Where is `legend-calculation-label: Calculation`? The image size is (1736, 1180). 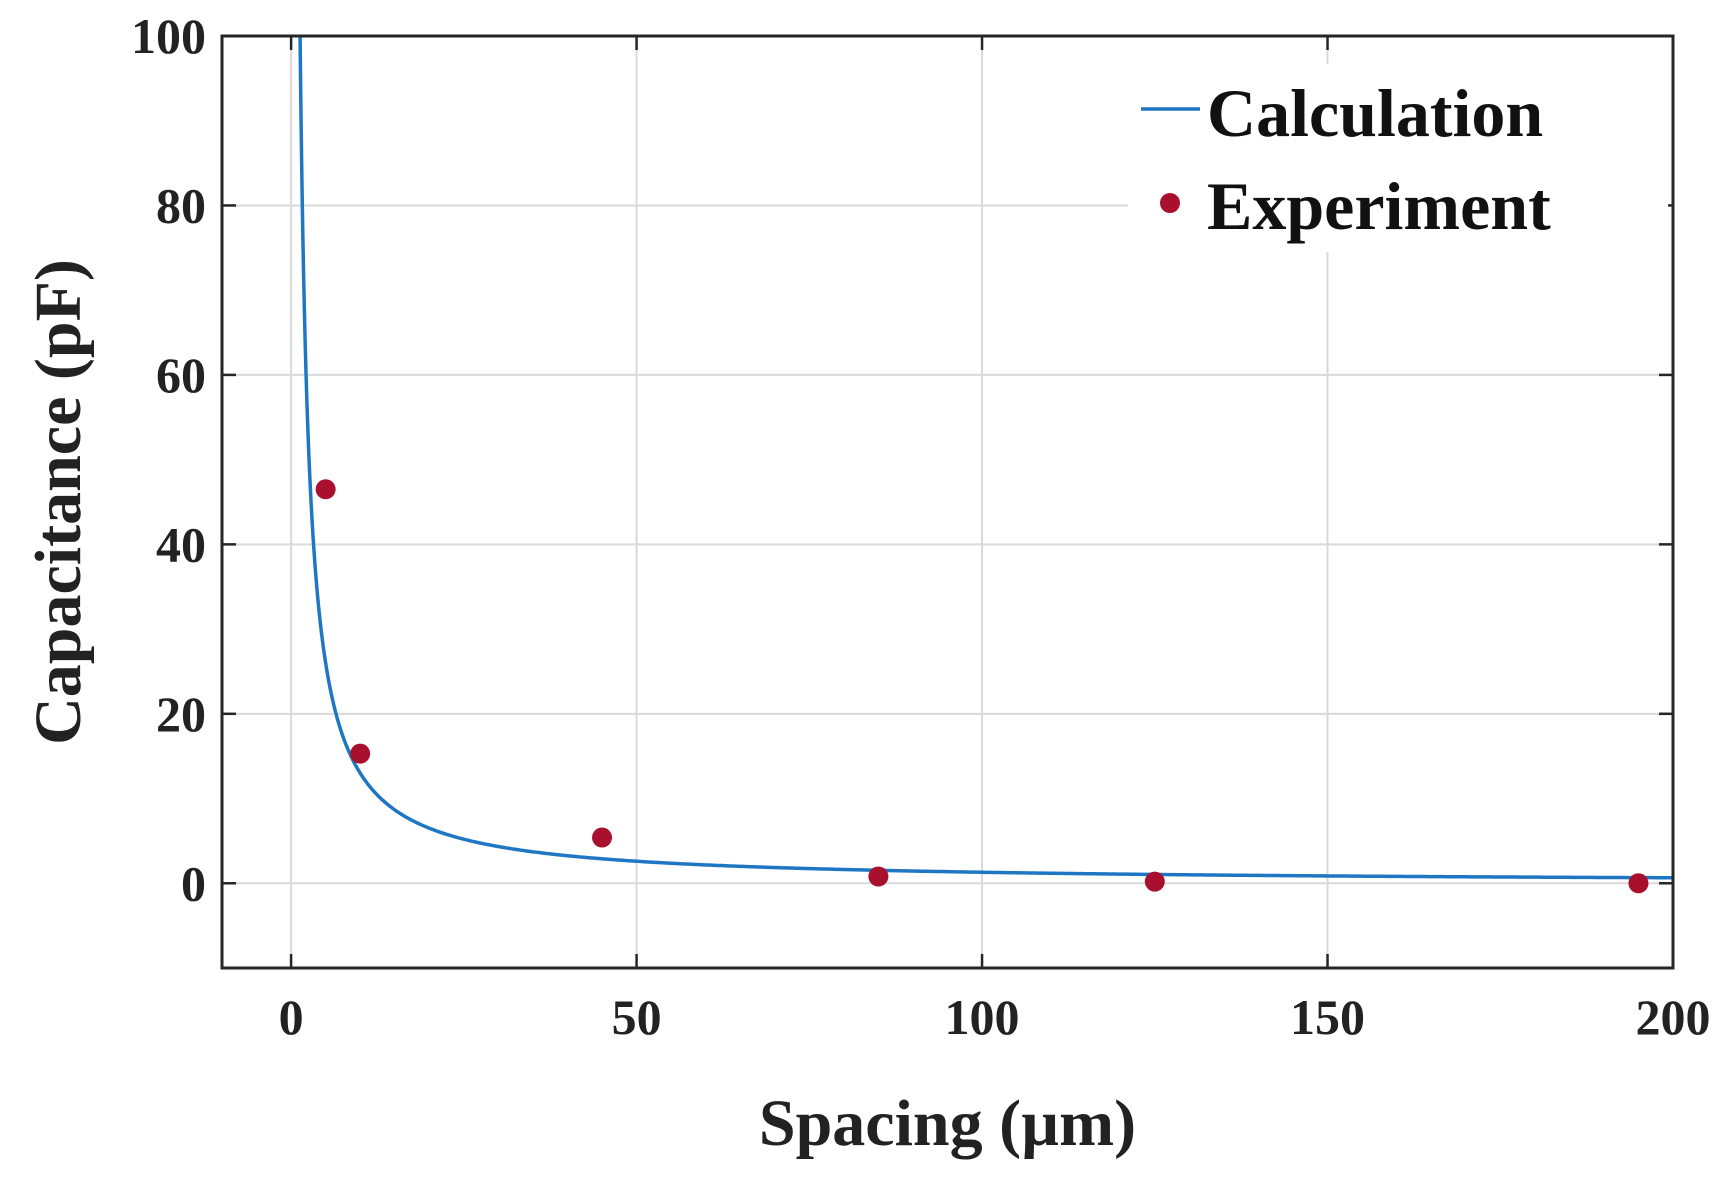
legend-calculation-label: Calculation is located at coordinates (1375, 113).